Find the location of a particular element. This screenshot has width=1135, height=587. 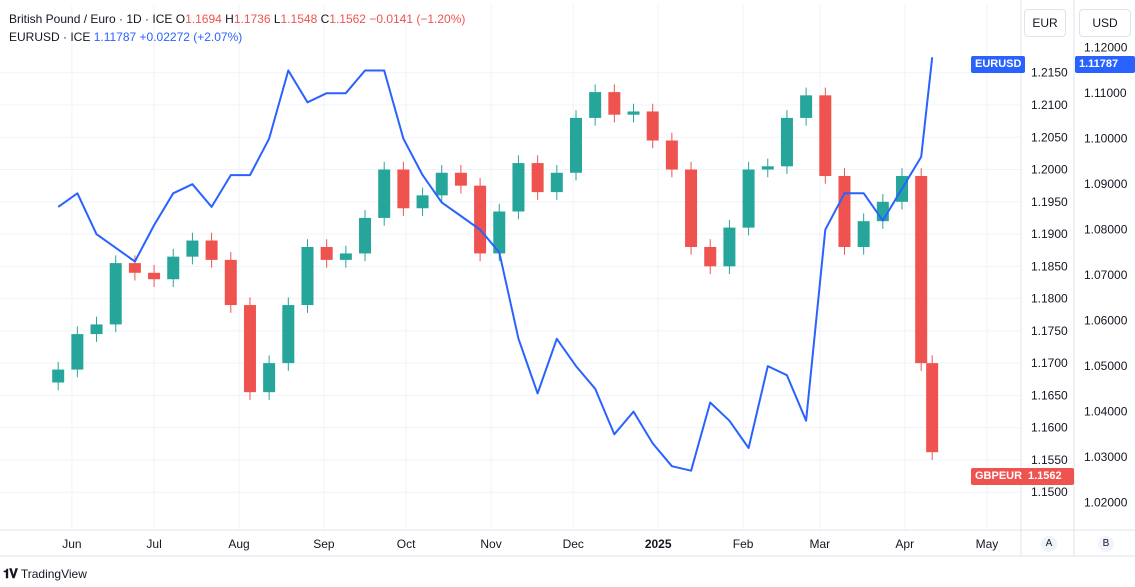

right-axis-tick: 1.05000 is located at coordinates (1106, 366).